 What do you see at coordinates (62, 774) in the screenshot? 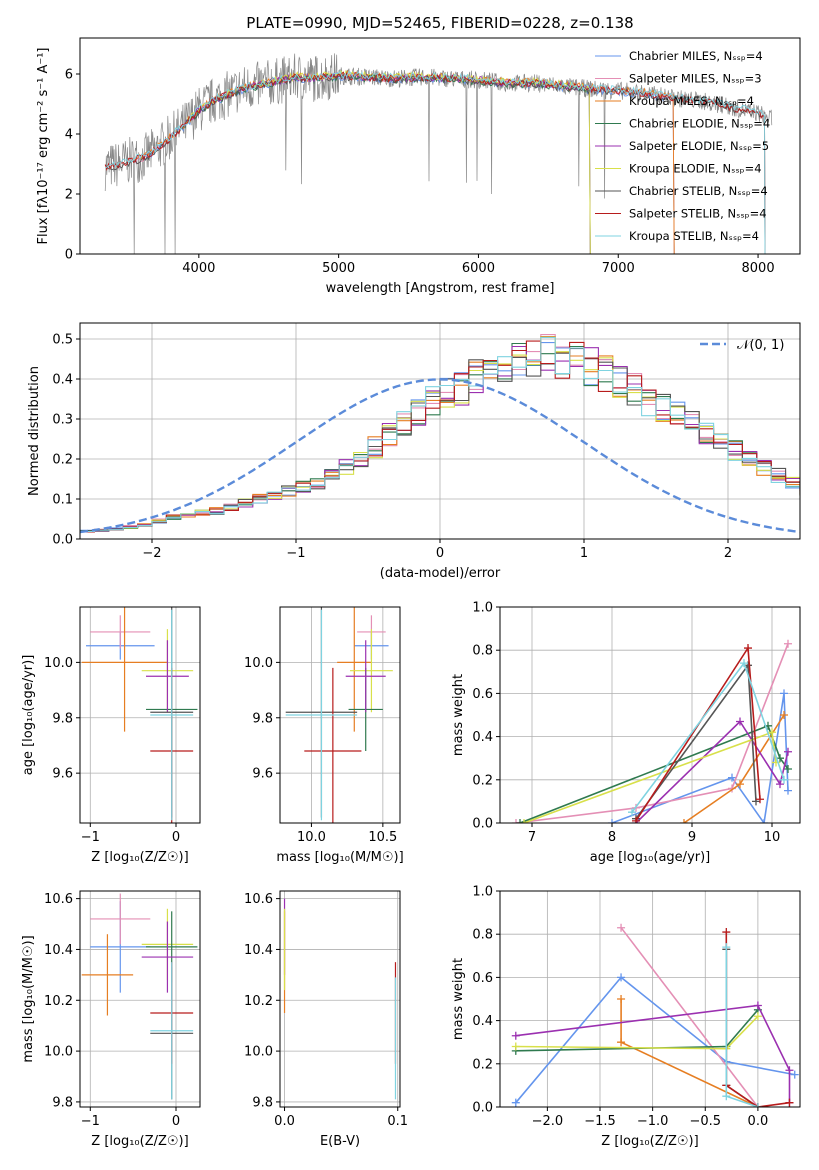
I see `y-tick-label: 9.6` at bounding box center [62, 774].